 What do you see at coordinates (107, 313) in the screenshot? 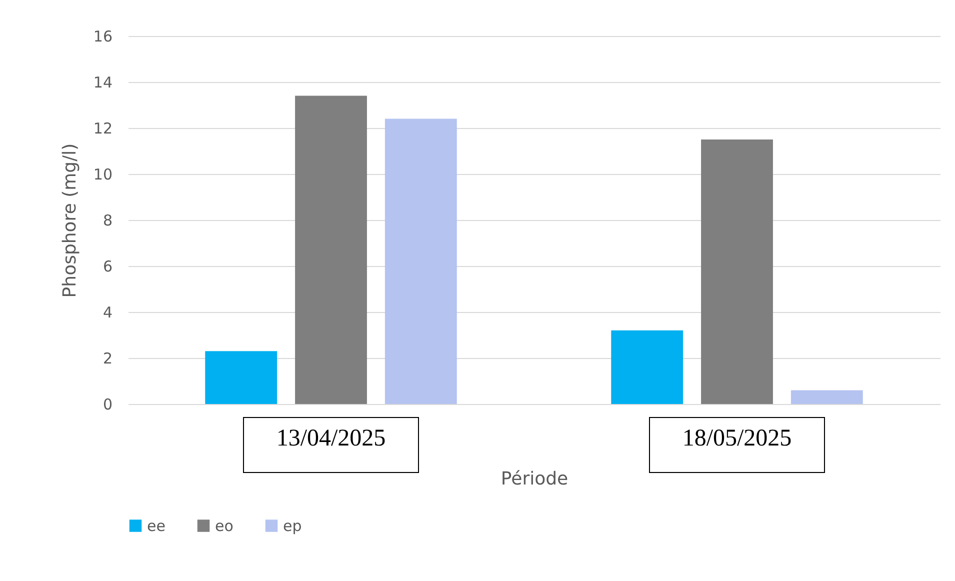
I see `y-tick-label: 4` at bounding box center [107, 313].